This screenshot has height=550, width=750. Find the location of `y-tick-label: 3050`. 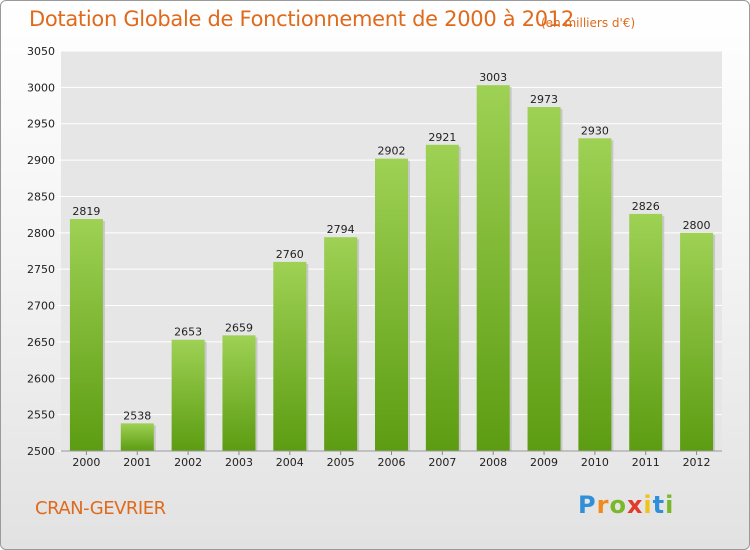

y-tick-label: 3050 is located at coordinates (41, 51).